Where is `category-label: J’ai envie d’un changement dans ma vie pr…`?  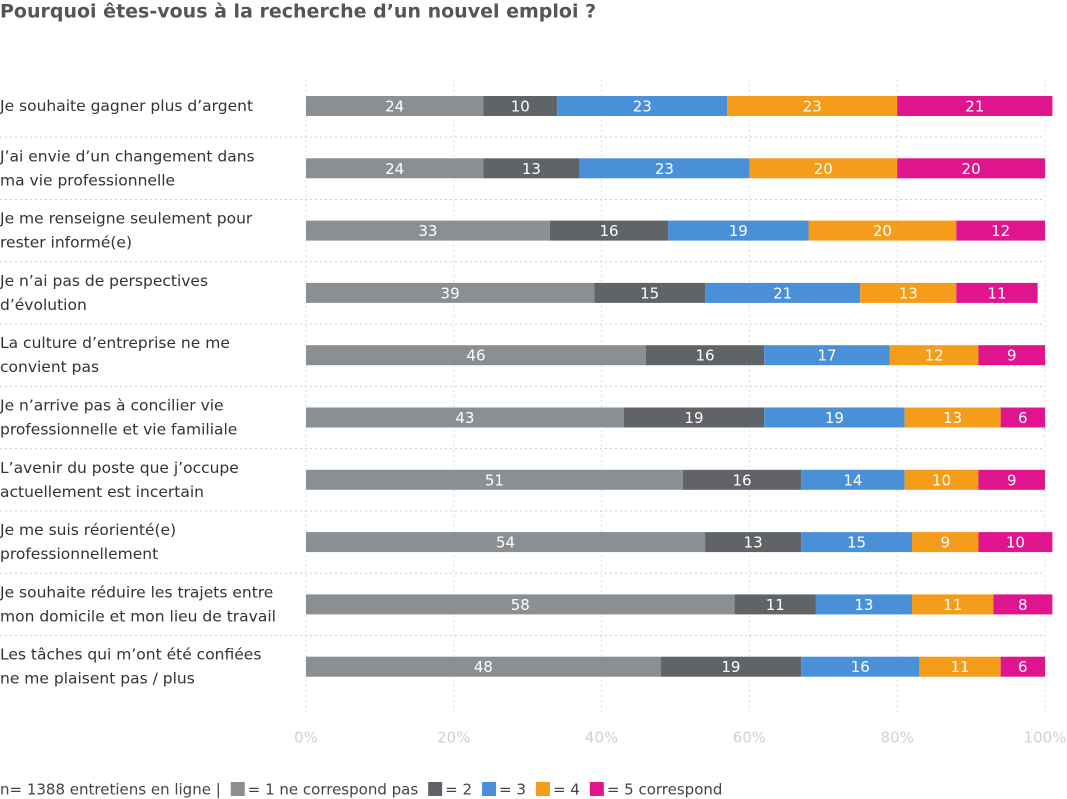 category-label: J’ai envie d’un changement dans ma vie pr… is located at coordinates (127, 168).